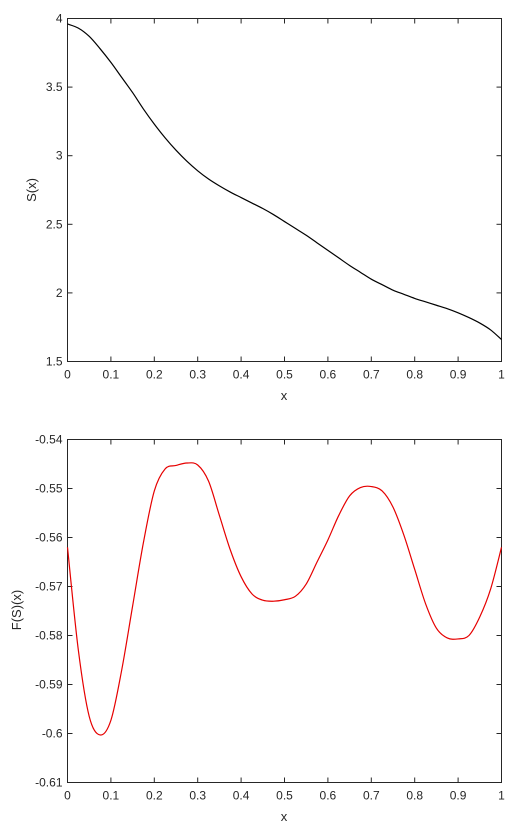 The width and height of the screenshot is (531, 828). I want to click on y-tick-label: -0.58, so click(49, 636).